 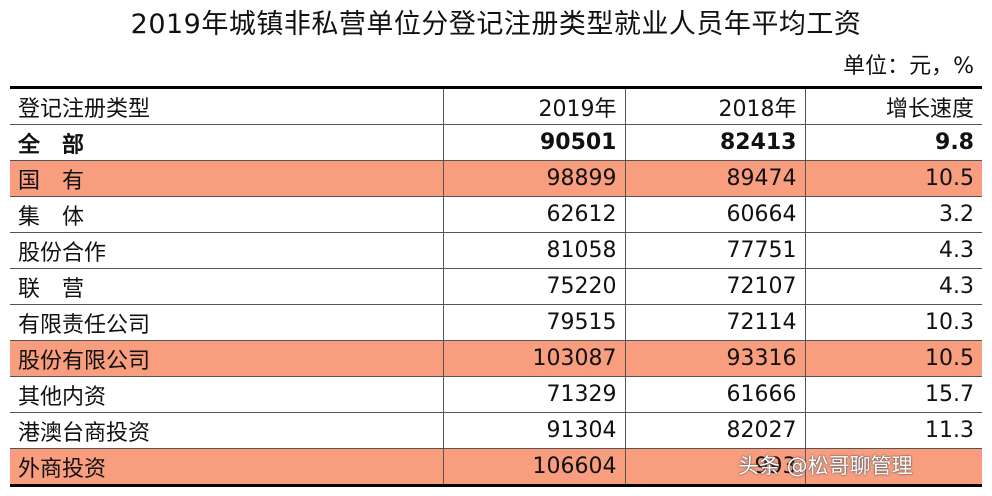 I want to click on table-row: 股份有限公司 103087 93316 10.5, so click(x=496, y=358).